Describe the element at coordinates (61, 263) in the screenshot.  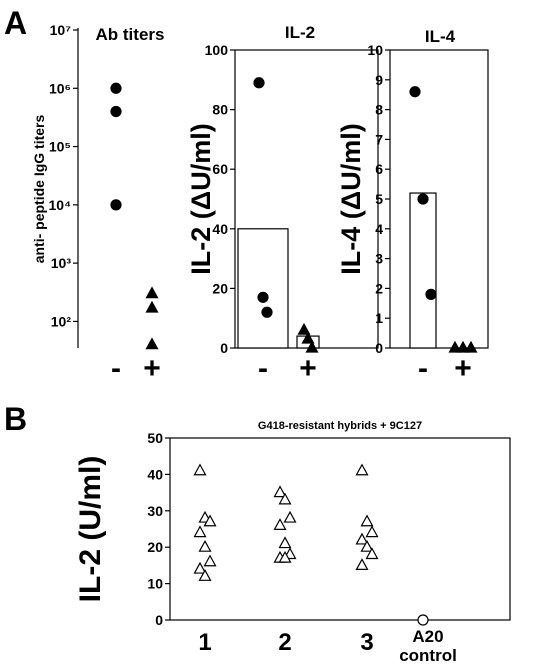
I see `y-tick-label: 10³` at that location.